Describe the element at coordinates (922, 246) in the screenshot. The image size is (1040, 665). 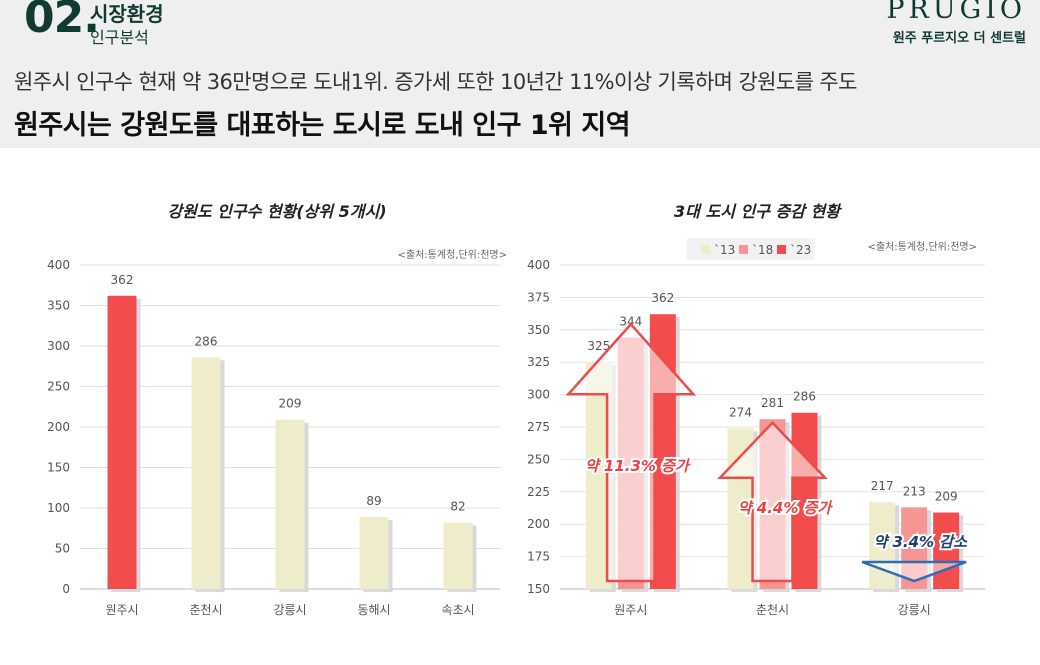
I see `chart2-source: <출처:통계청,단위:천명>` at that location.